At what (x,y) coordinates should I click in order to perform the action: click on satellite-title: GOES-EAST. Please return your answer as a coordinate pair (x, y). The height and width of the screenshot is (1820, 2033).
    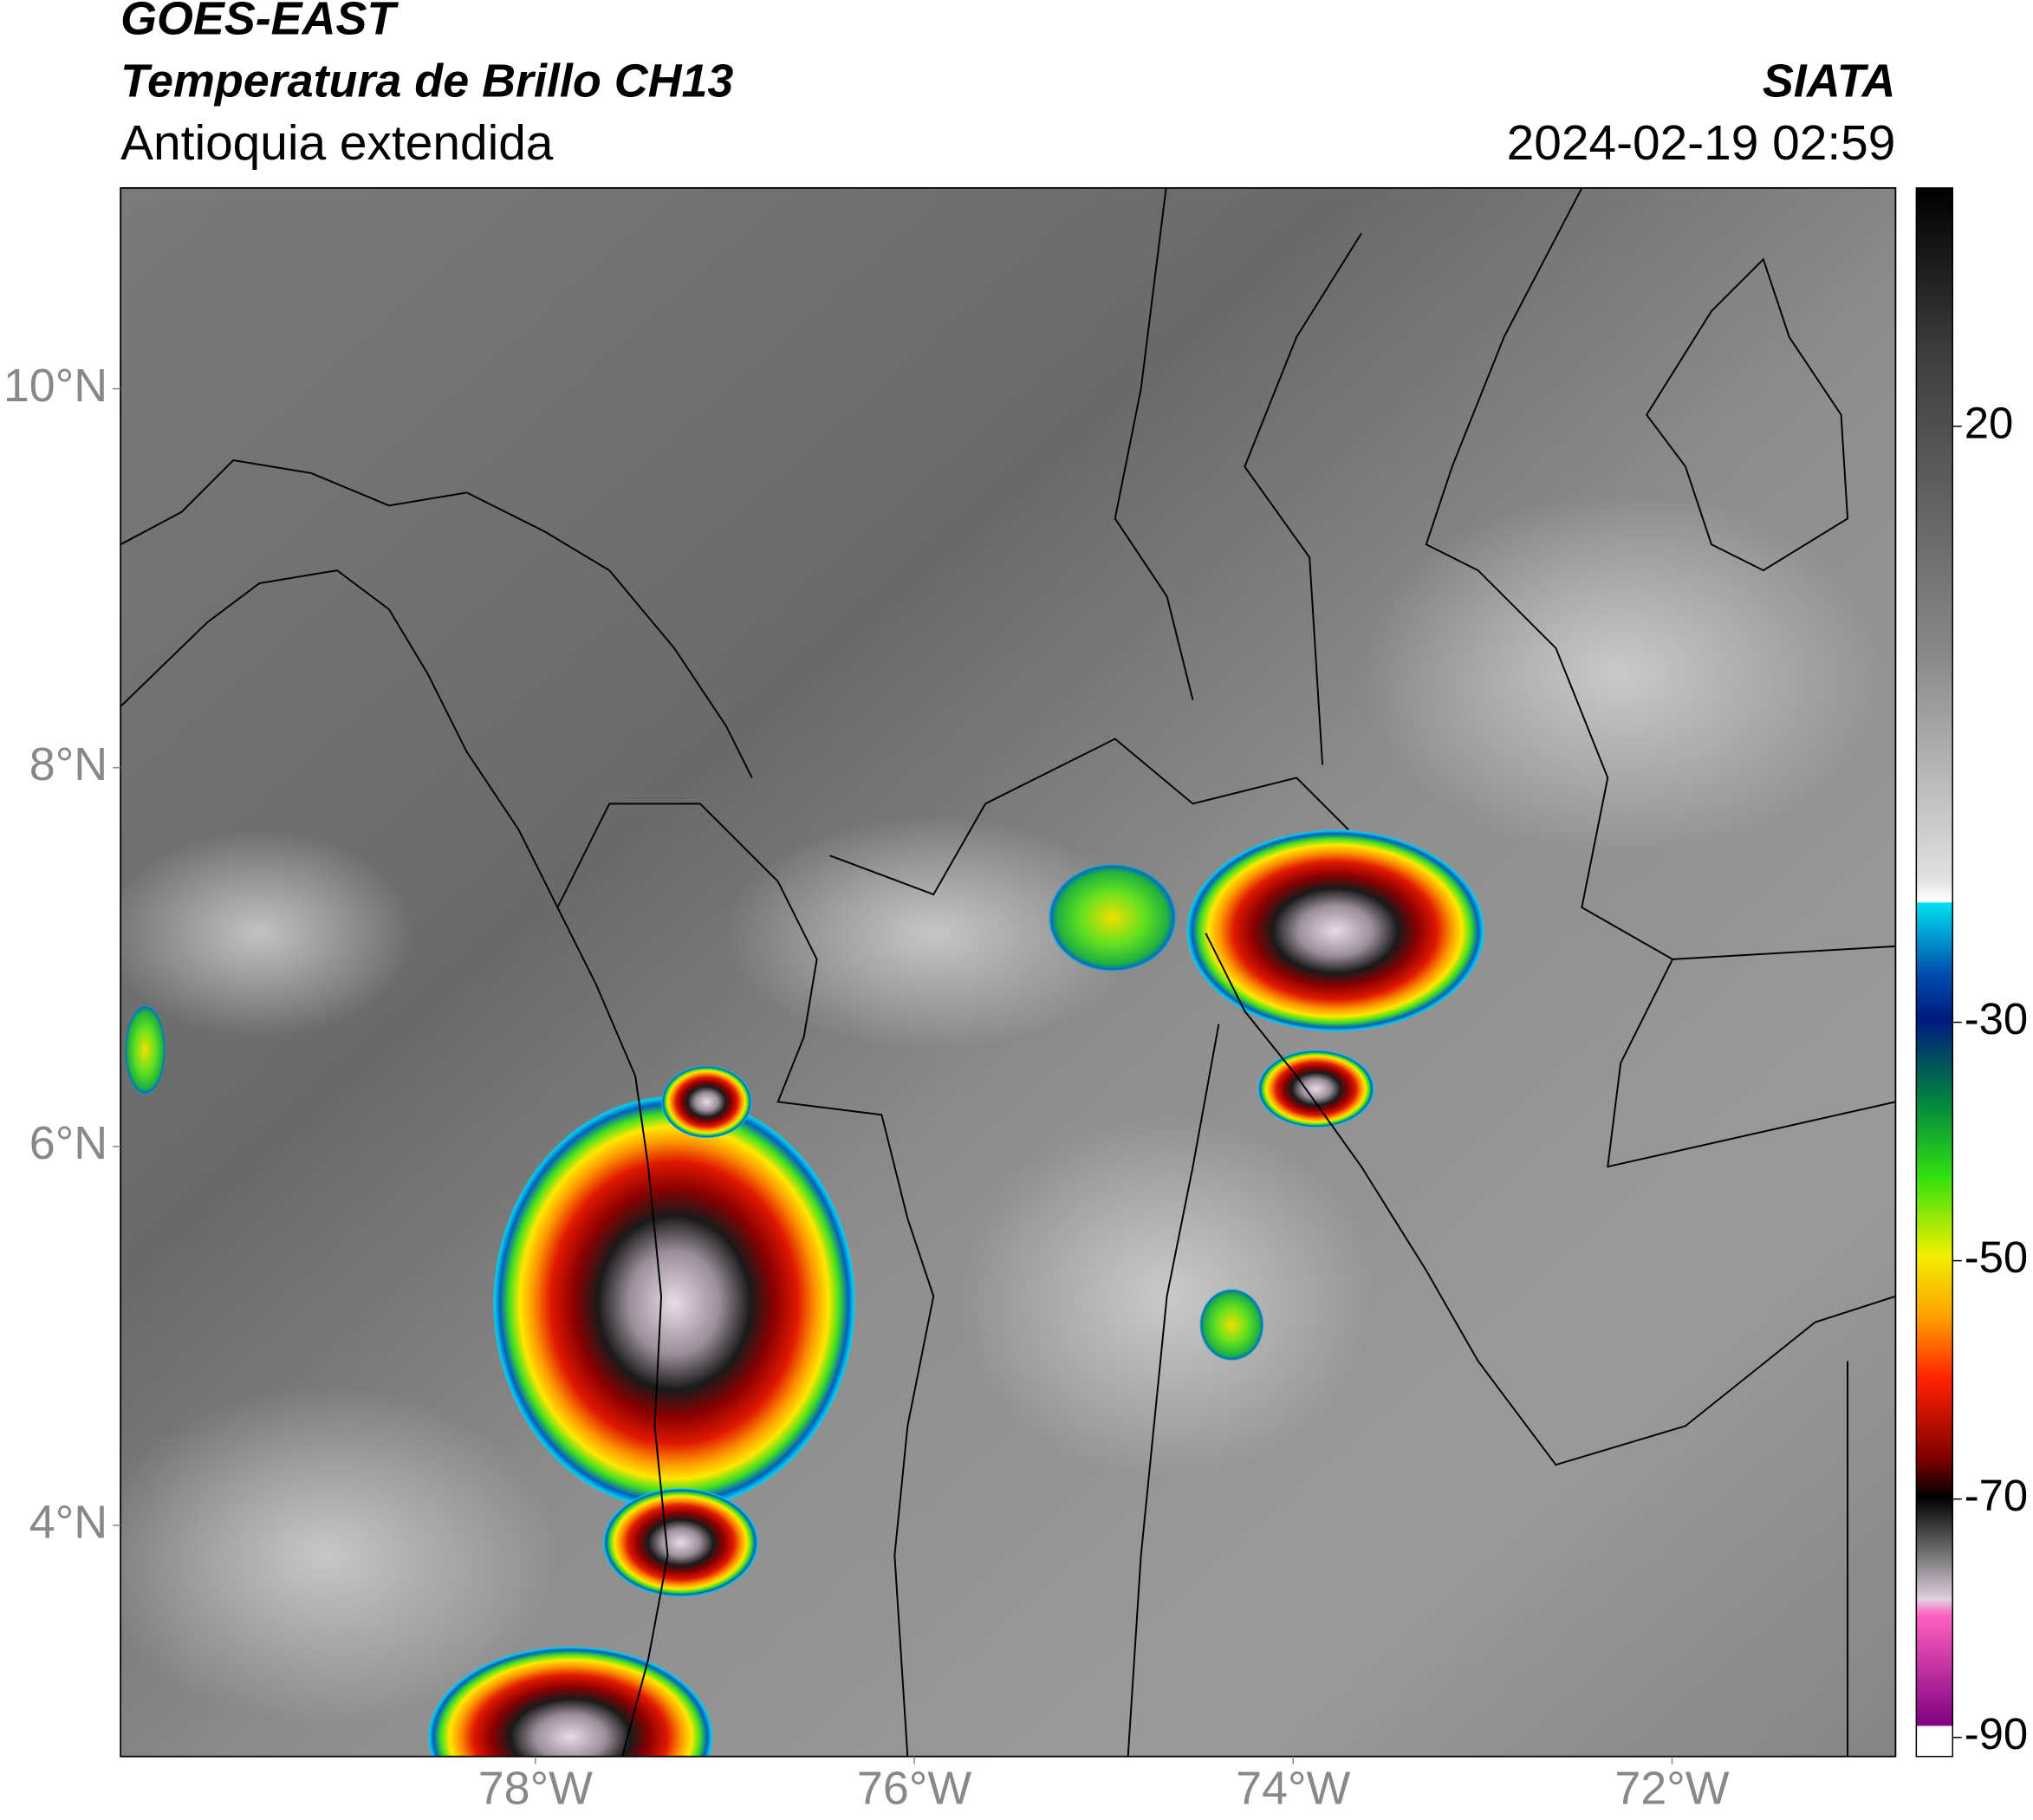
    Looking at the image, I should click on (259, 22).